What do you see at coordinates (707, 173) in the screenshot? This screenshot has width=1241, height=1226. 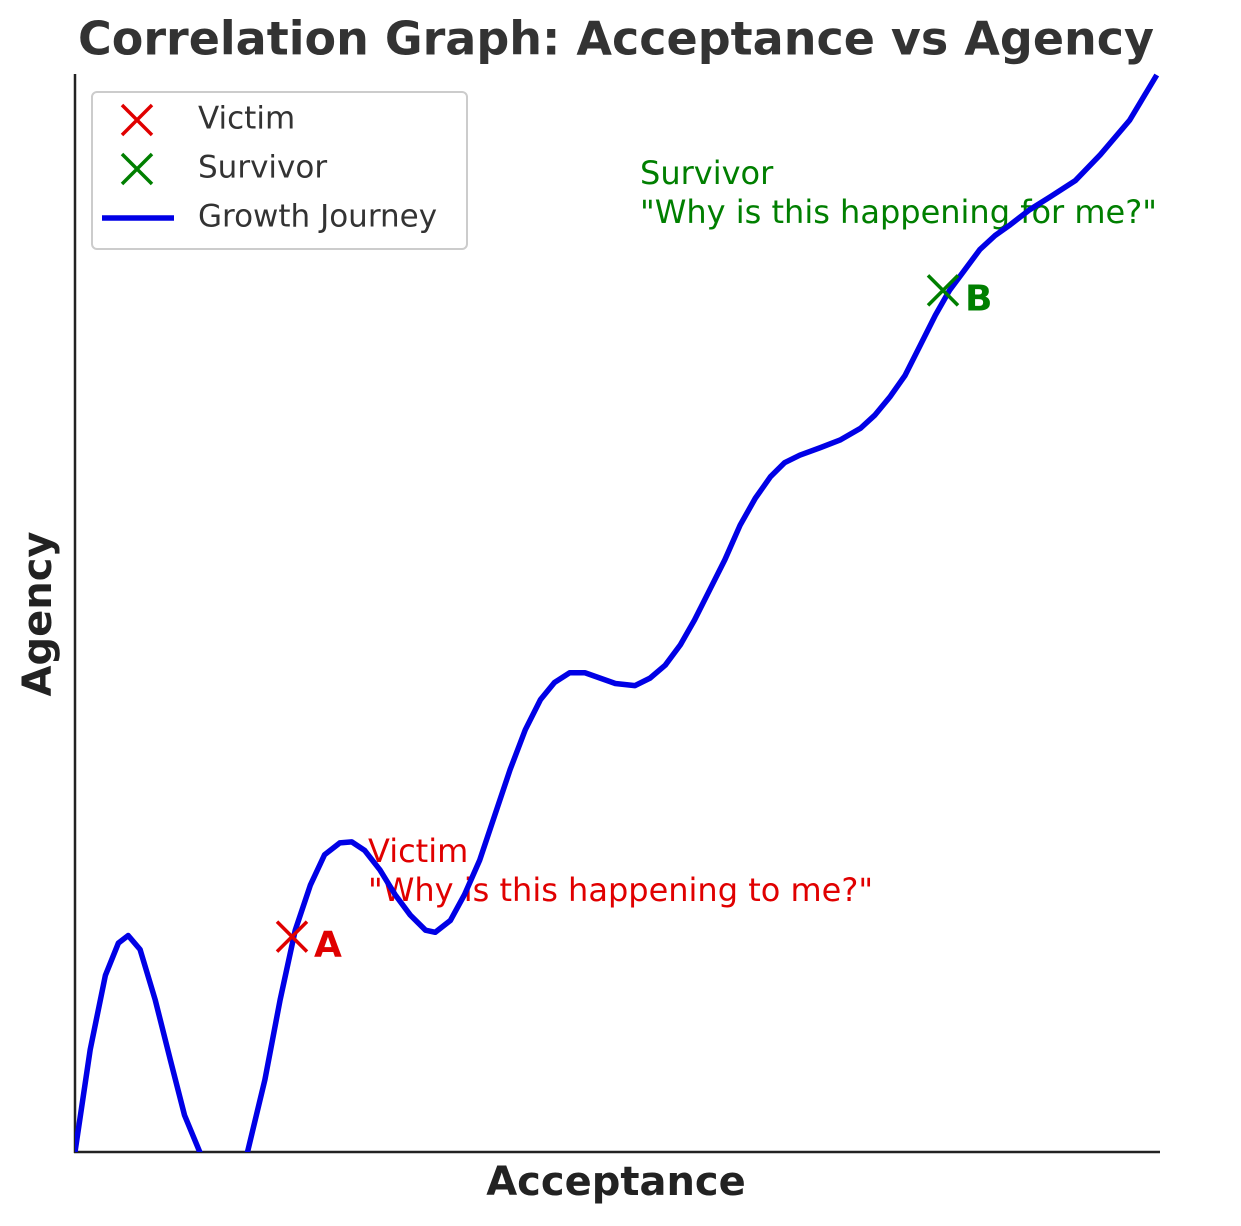 I see `annotation: Survivor` at bounding box center [707, 173].